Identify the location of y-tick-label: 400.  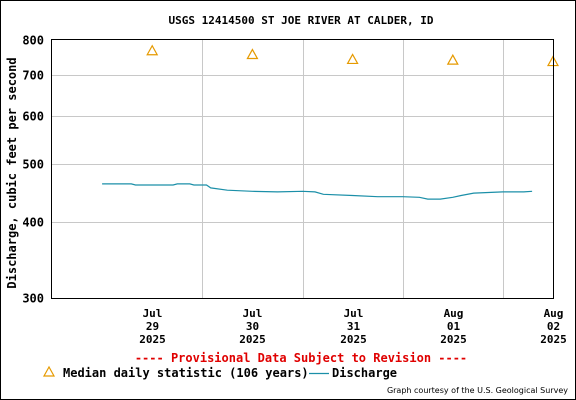
(33, 223).